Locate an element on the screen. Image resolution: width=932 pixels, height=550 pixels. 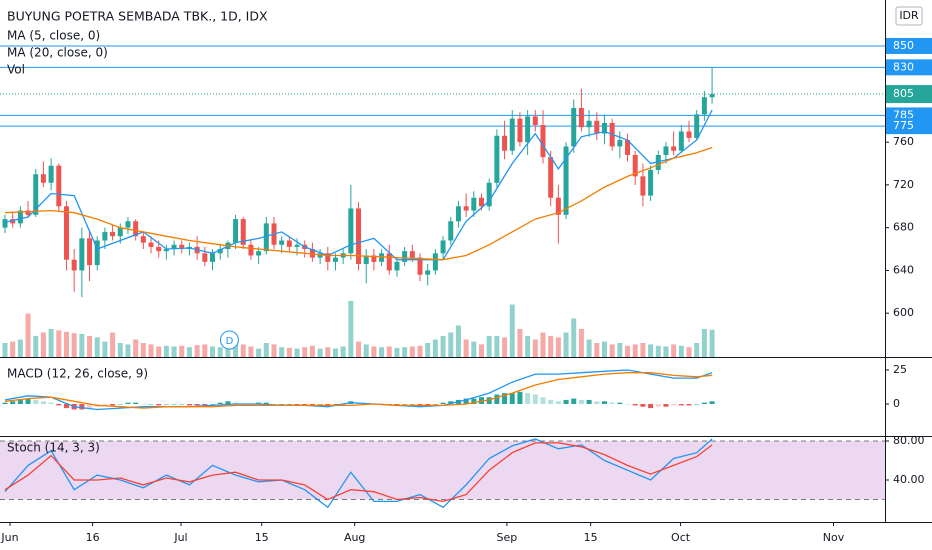
y-tick-label: 25 is located at coordinates (900, 369).